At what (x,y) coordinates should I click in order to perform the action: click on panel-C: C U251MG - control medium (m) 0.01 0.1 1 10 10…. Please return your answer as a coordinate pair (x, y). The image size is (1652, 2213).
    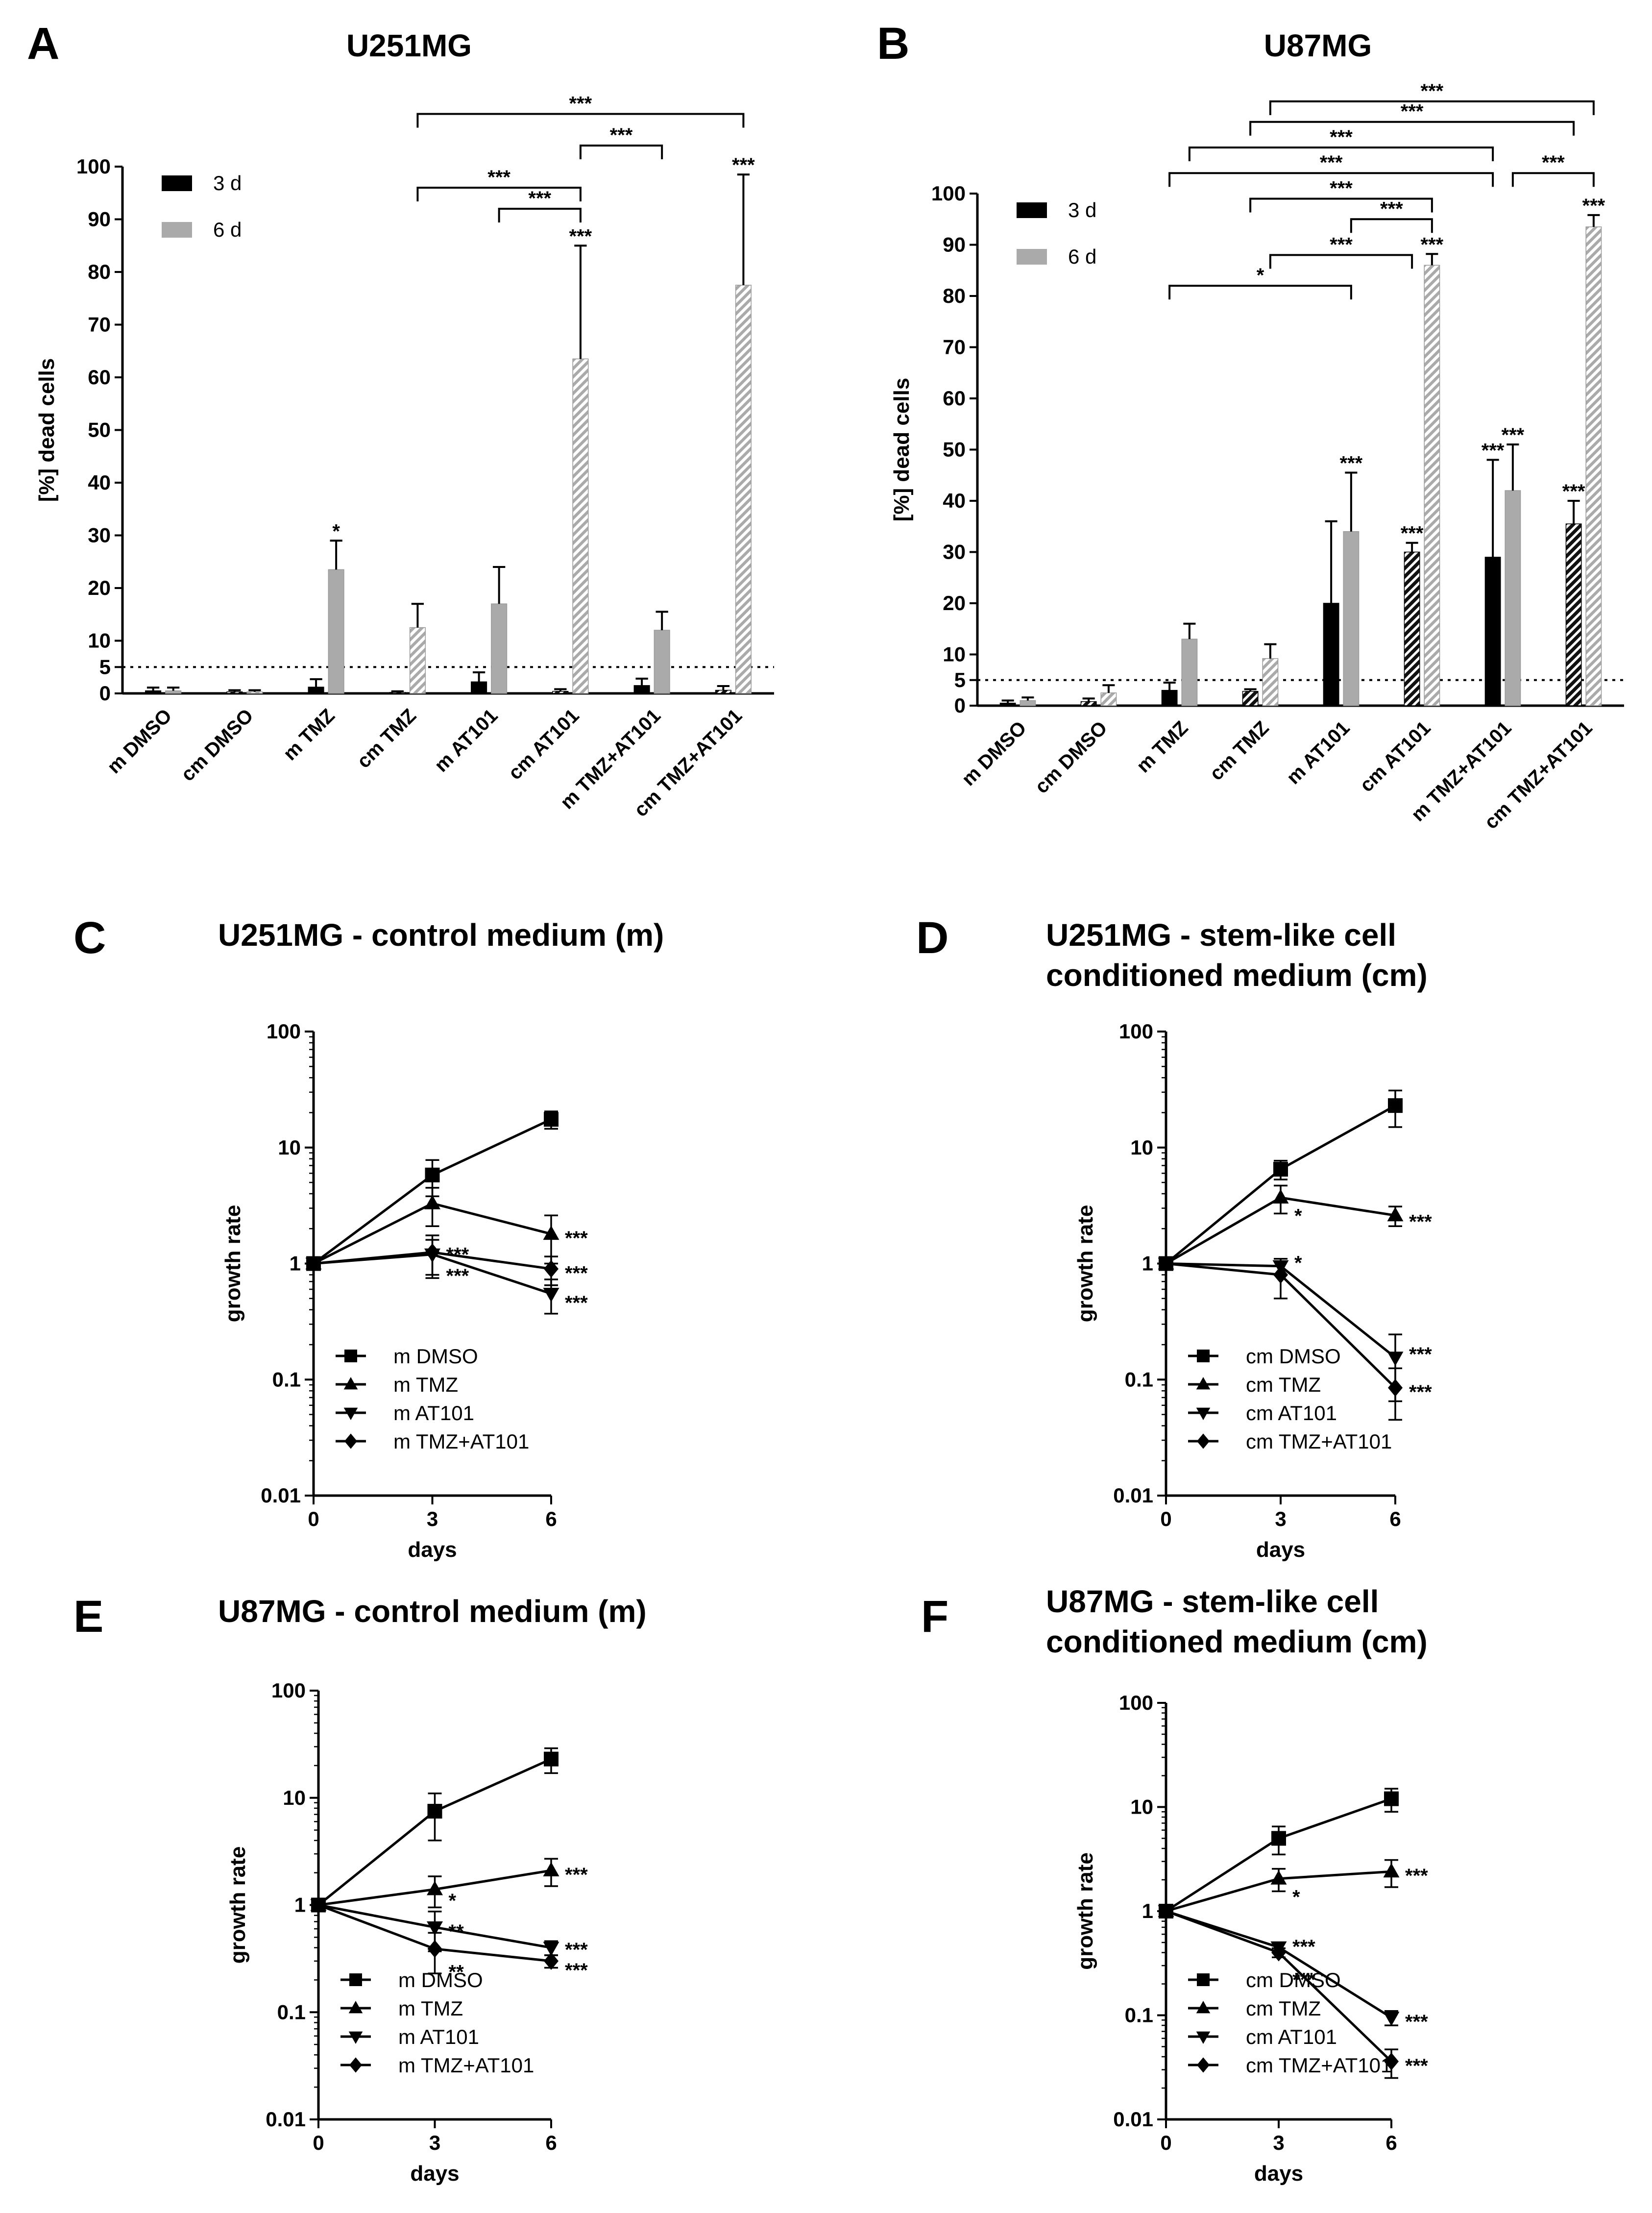
    Looking at the image, I should click on (368, 1237).